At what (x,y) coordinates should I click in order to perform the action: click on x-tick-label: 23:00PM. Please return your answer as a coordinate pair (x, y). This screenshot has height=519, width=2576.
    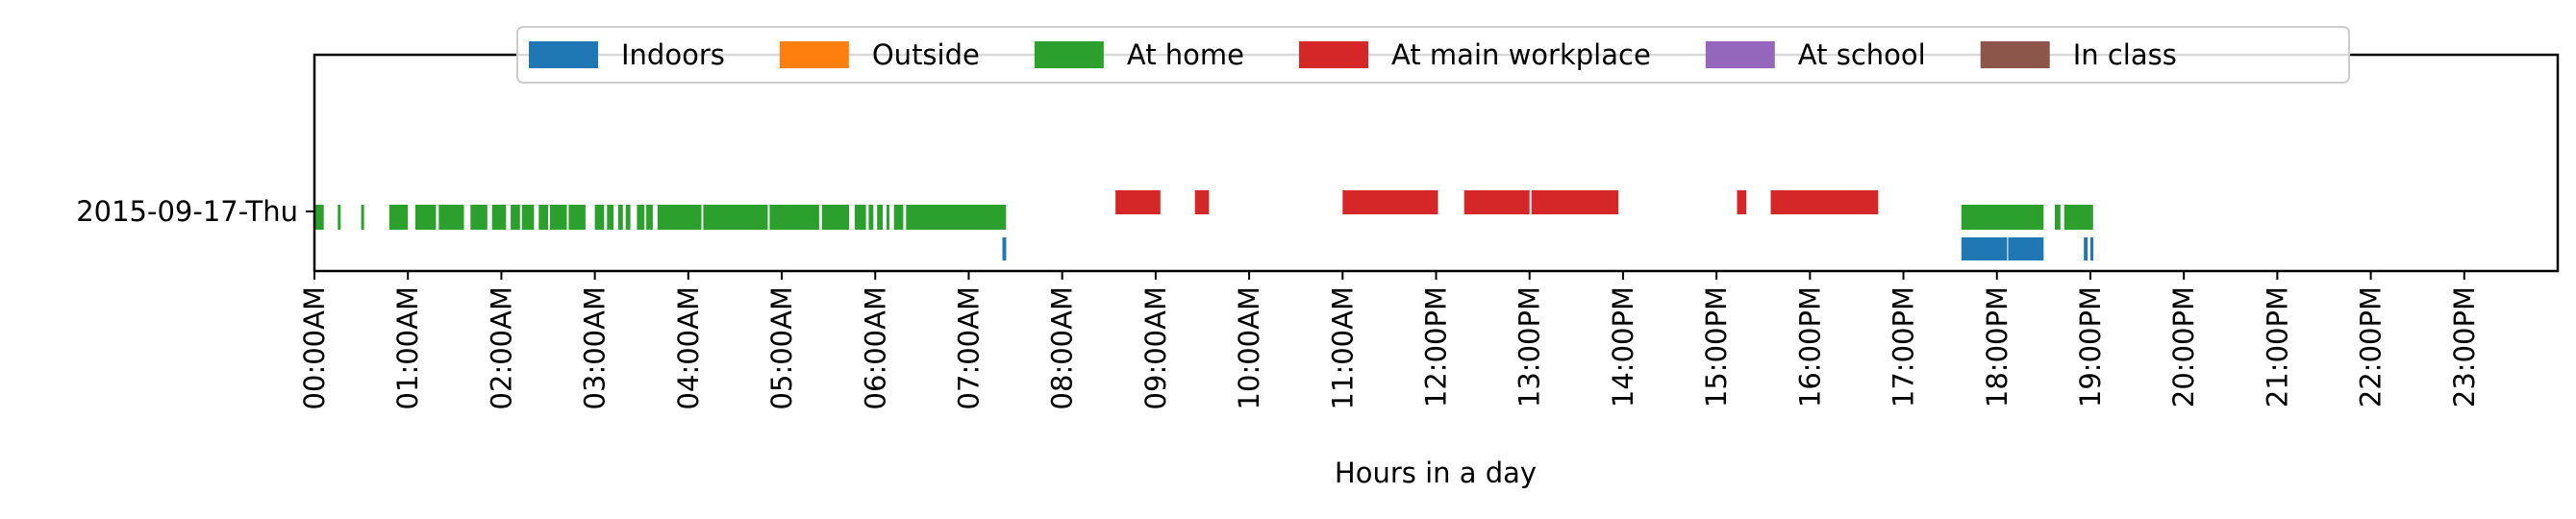
    Looking at the image, I should click on (2464, 347).